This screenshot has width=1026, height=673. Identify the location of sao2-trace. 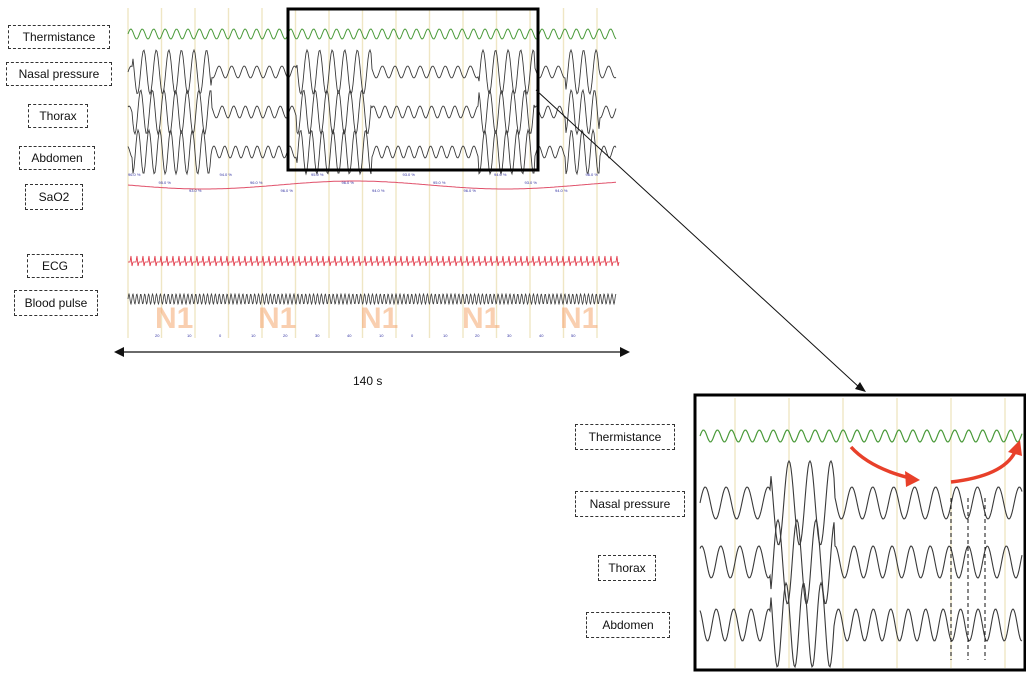
(372, 185).